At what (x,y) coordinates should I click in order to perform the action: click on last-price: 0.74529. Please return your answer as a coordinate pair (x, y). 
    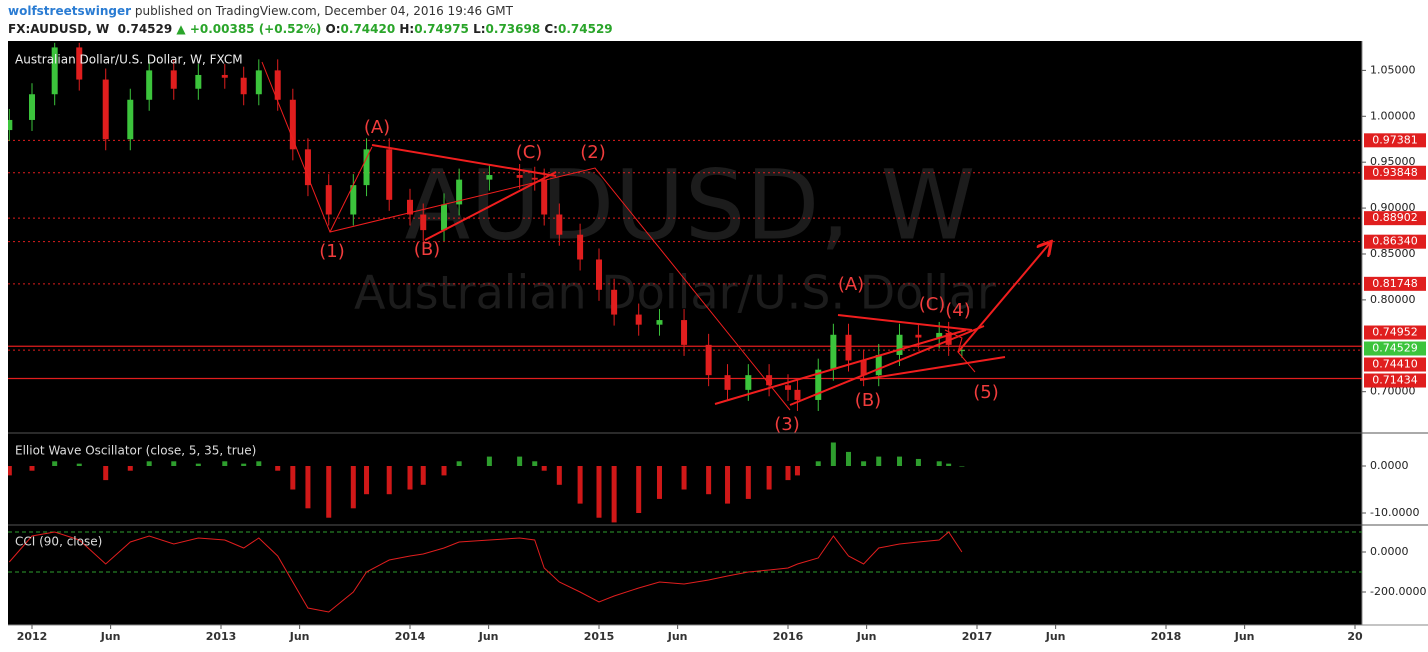
    Looking at the image, I should click on (145, 29).